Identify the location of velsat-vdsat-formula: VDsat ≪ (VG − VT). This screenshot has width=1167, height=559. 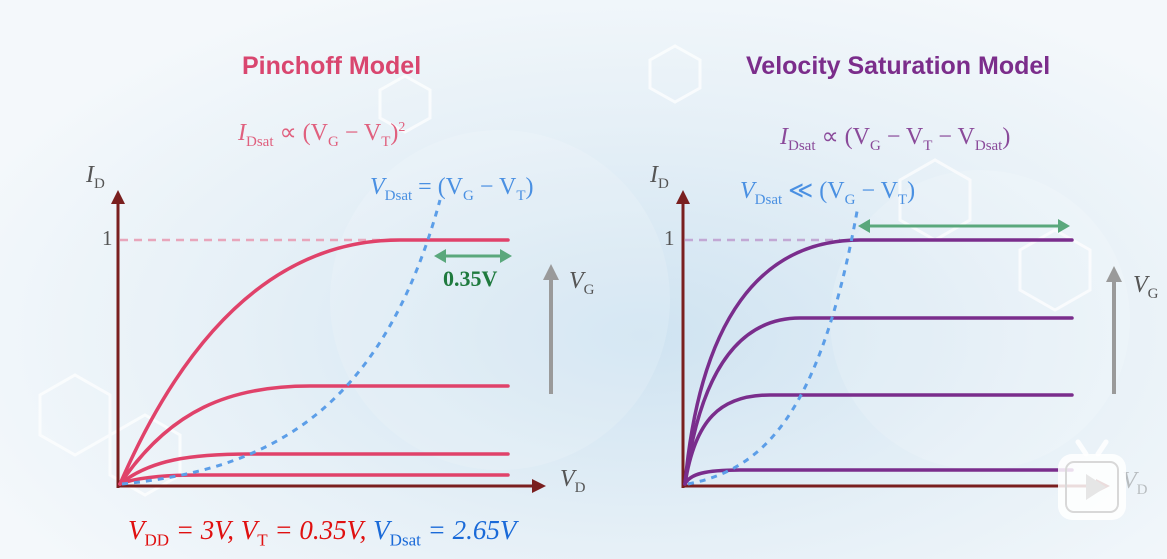
(828, 193).